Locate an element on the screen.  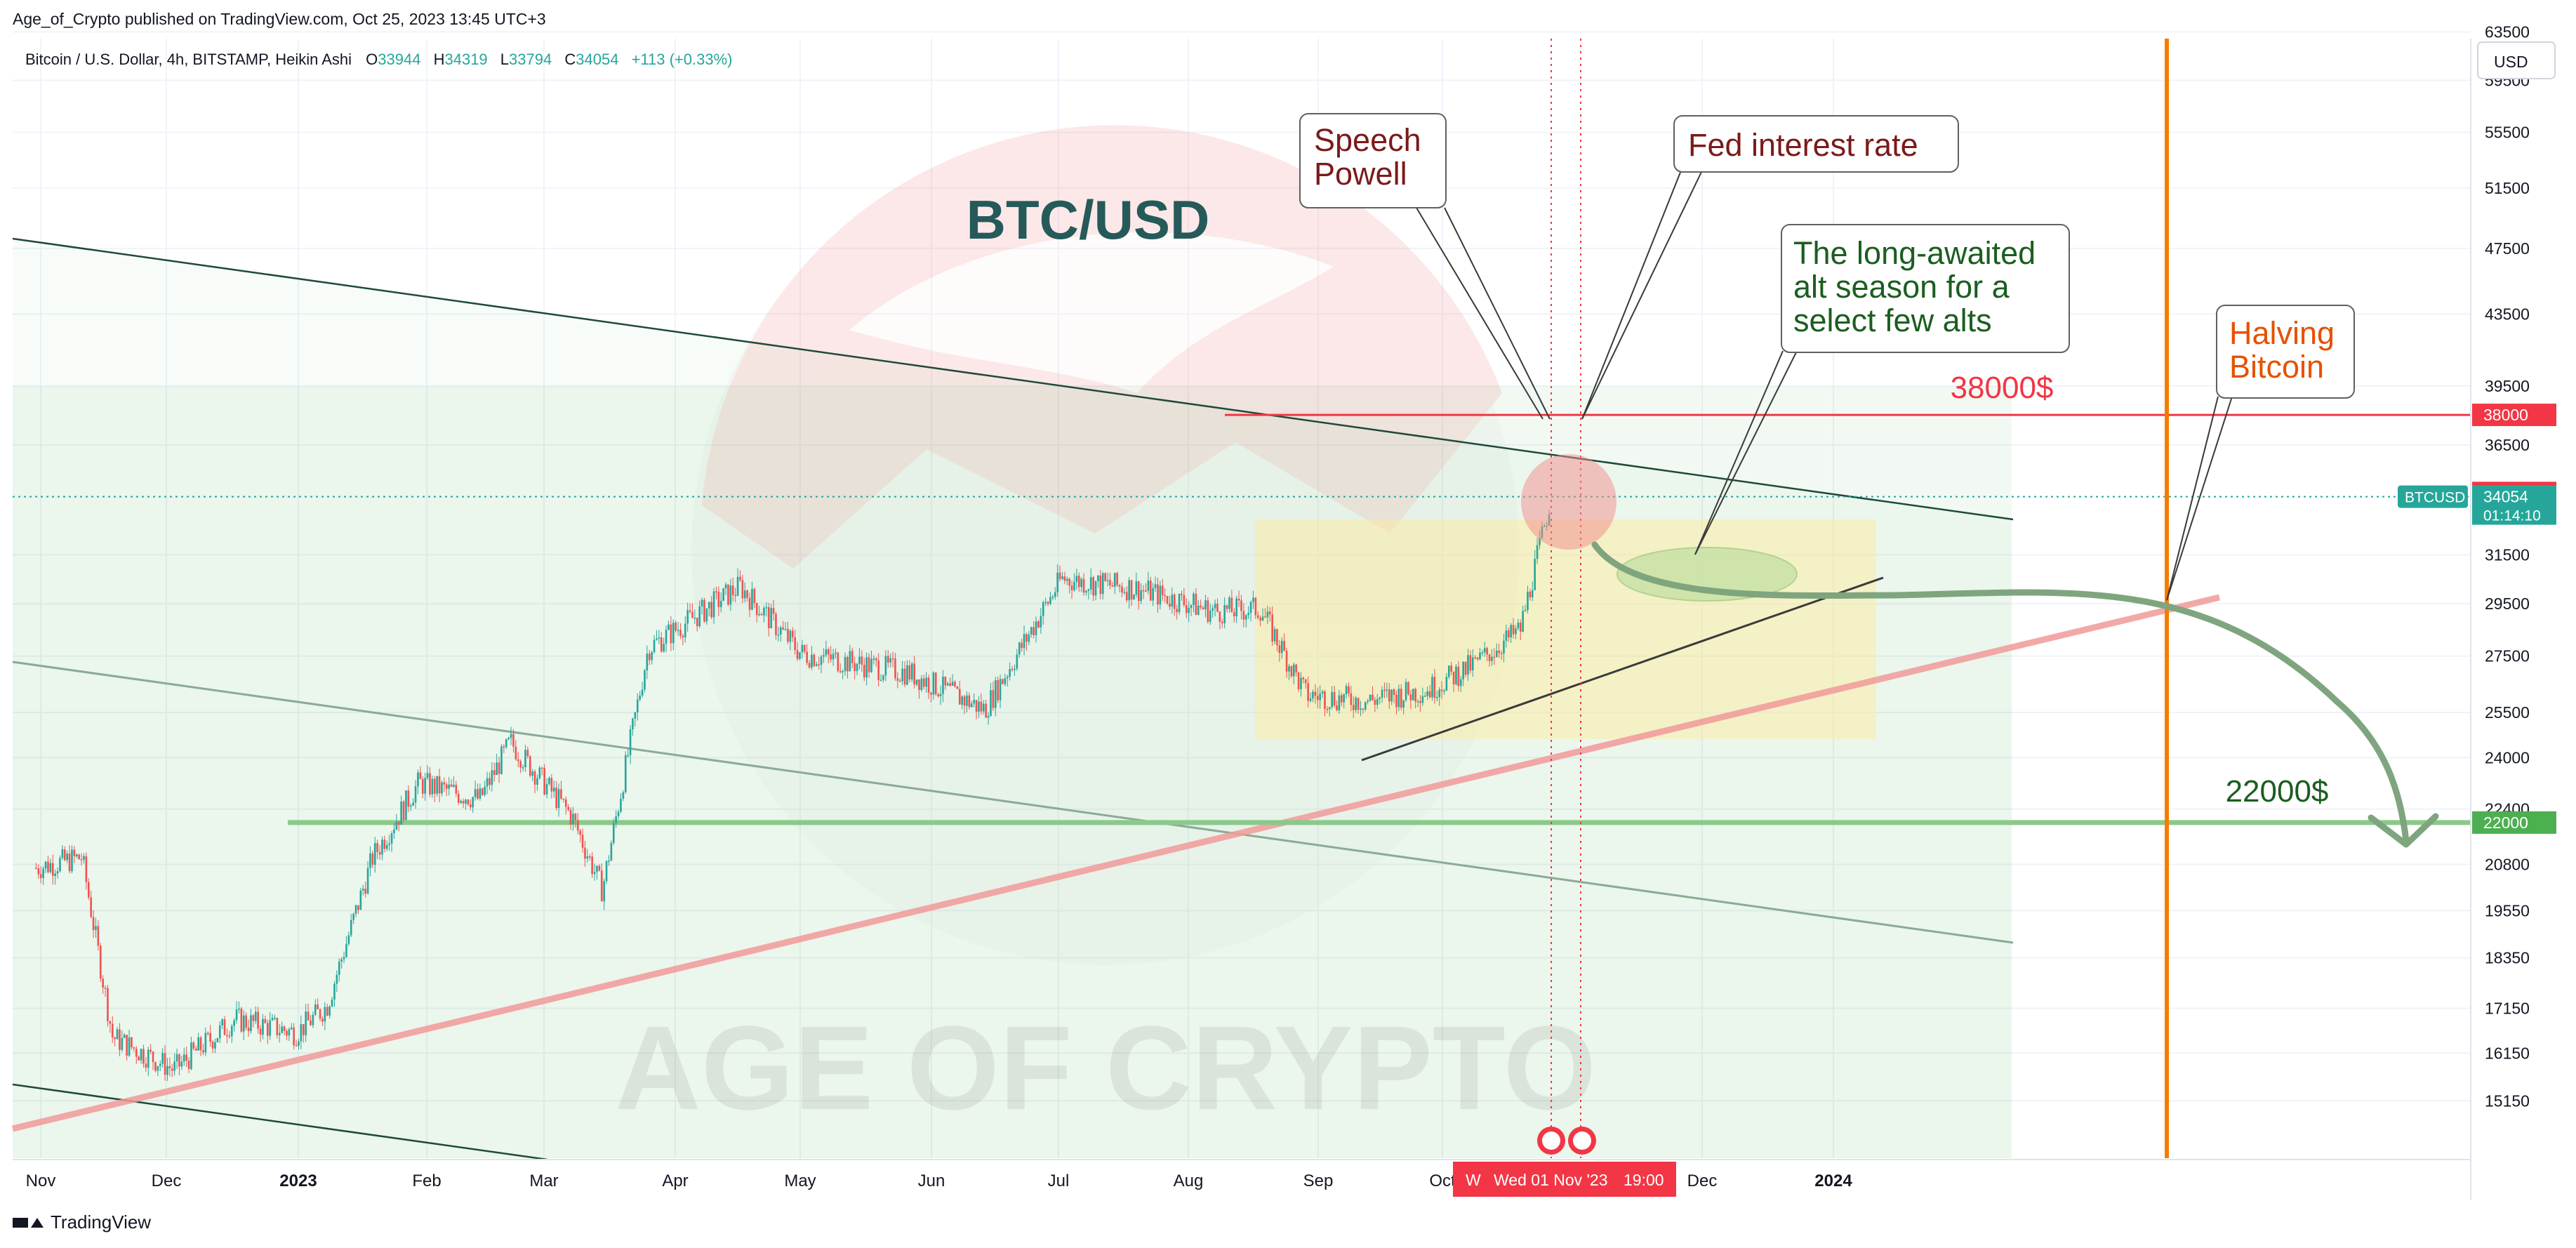
time-tick-label: Sep is located at coordinates (1318, 1181).